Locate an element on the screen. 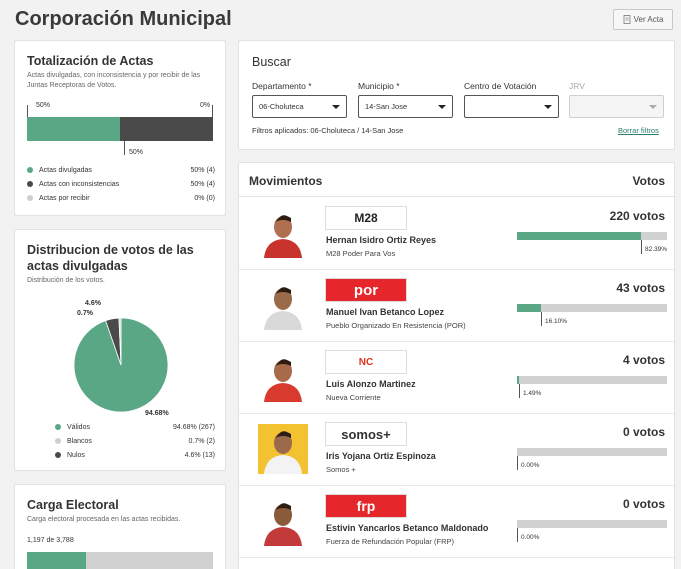  carga-count: 1,197 de 3,788 is located at coordinates (50, 540).